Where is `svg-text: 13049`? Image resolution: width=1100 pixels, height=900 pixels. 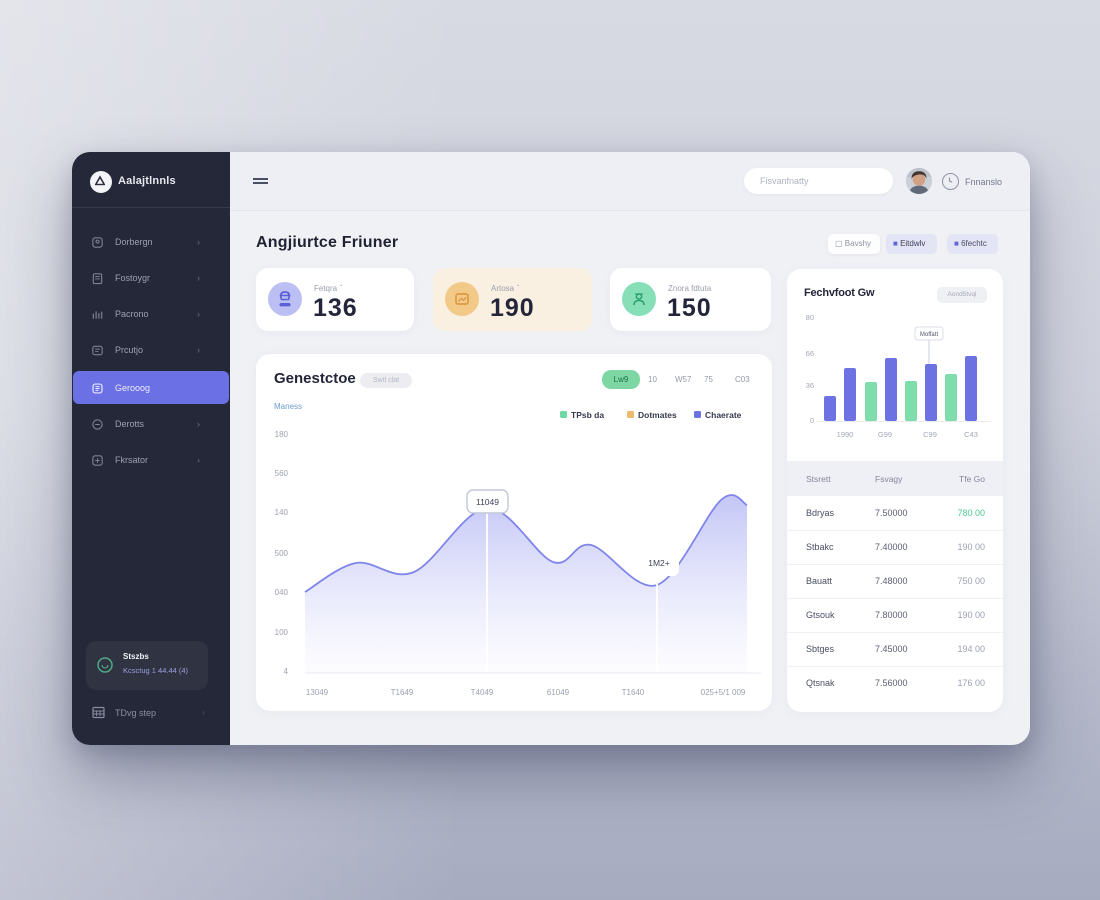 svg-text: 13049 is located at coordinates (317, 692).